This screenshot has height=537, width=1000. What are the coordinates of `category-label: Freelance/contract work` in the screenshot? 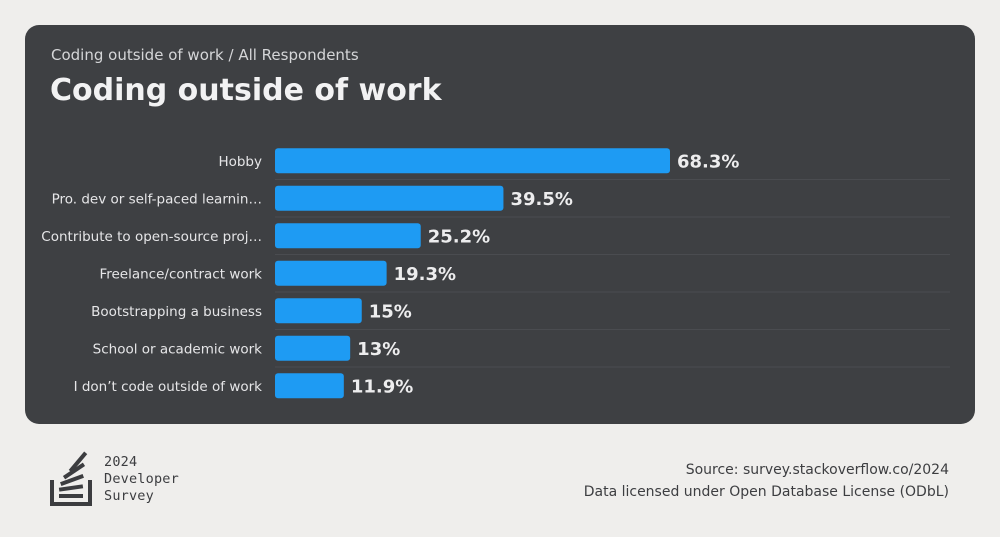 It's located at (180, 274).